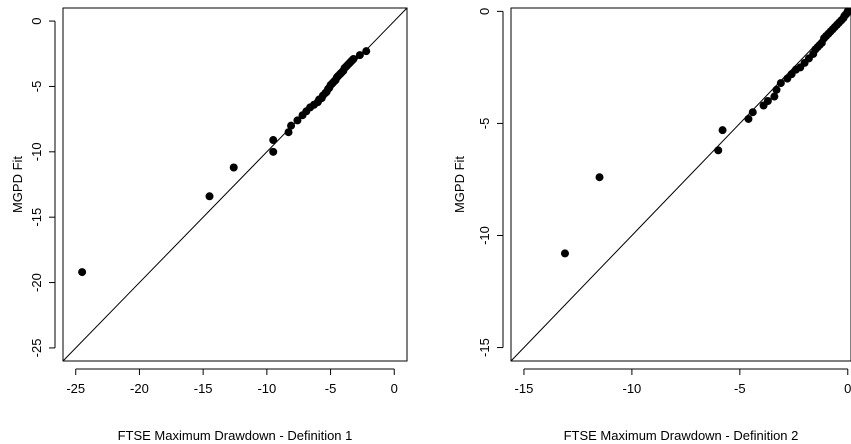  Describe the element at coordinates (235, 435) in the screenshot. I see `left-x-axis-label: FTSE Maximum Drawdown - Definition 1` at that location.